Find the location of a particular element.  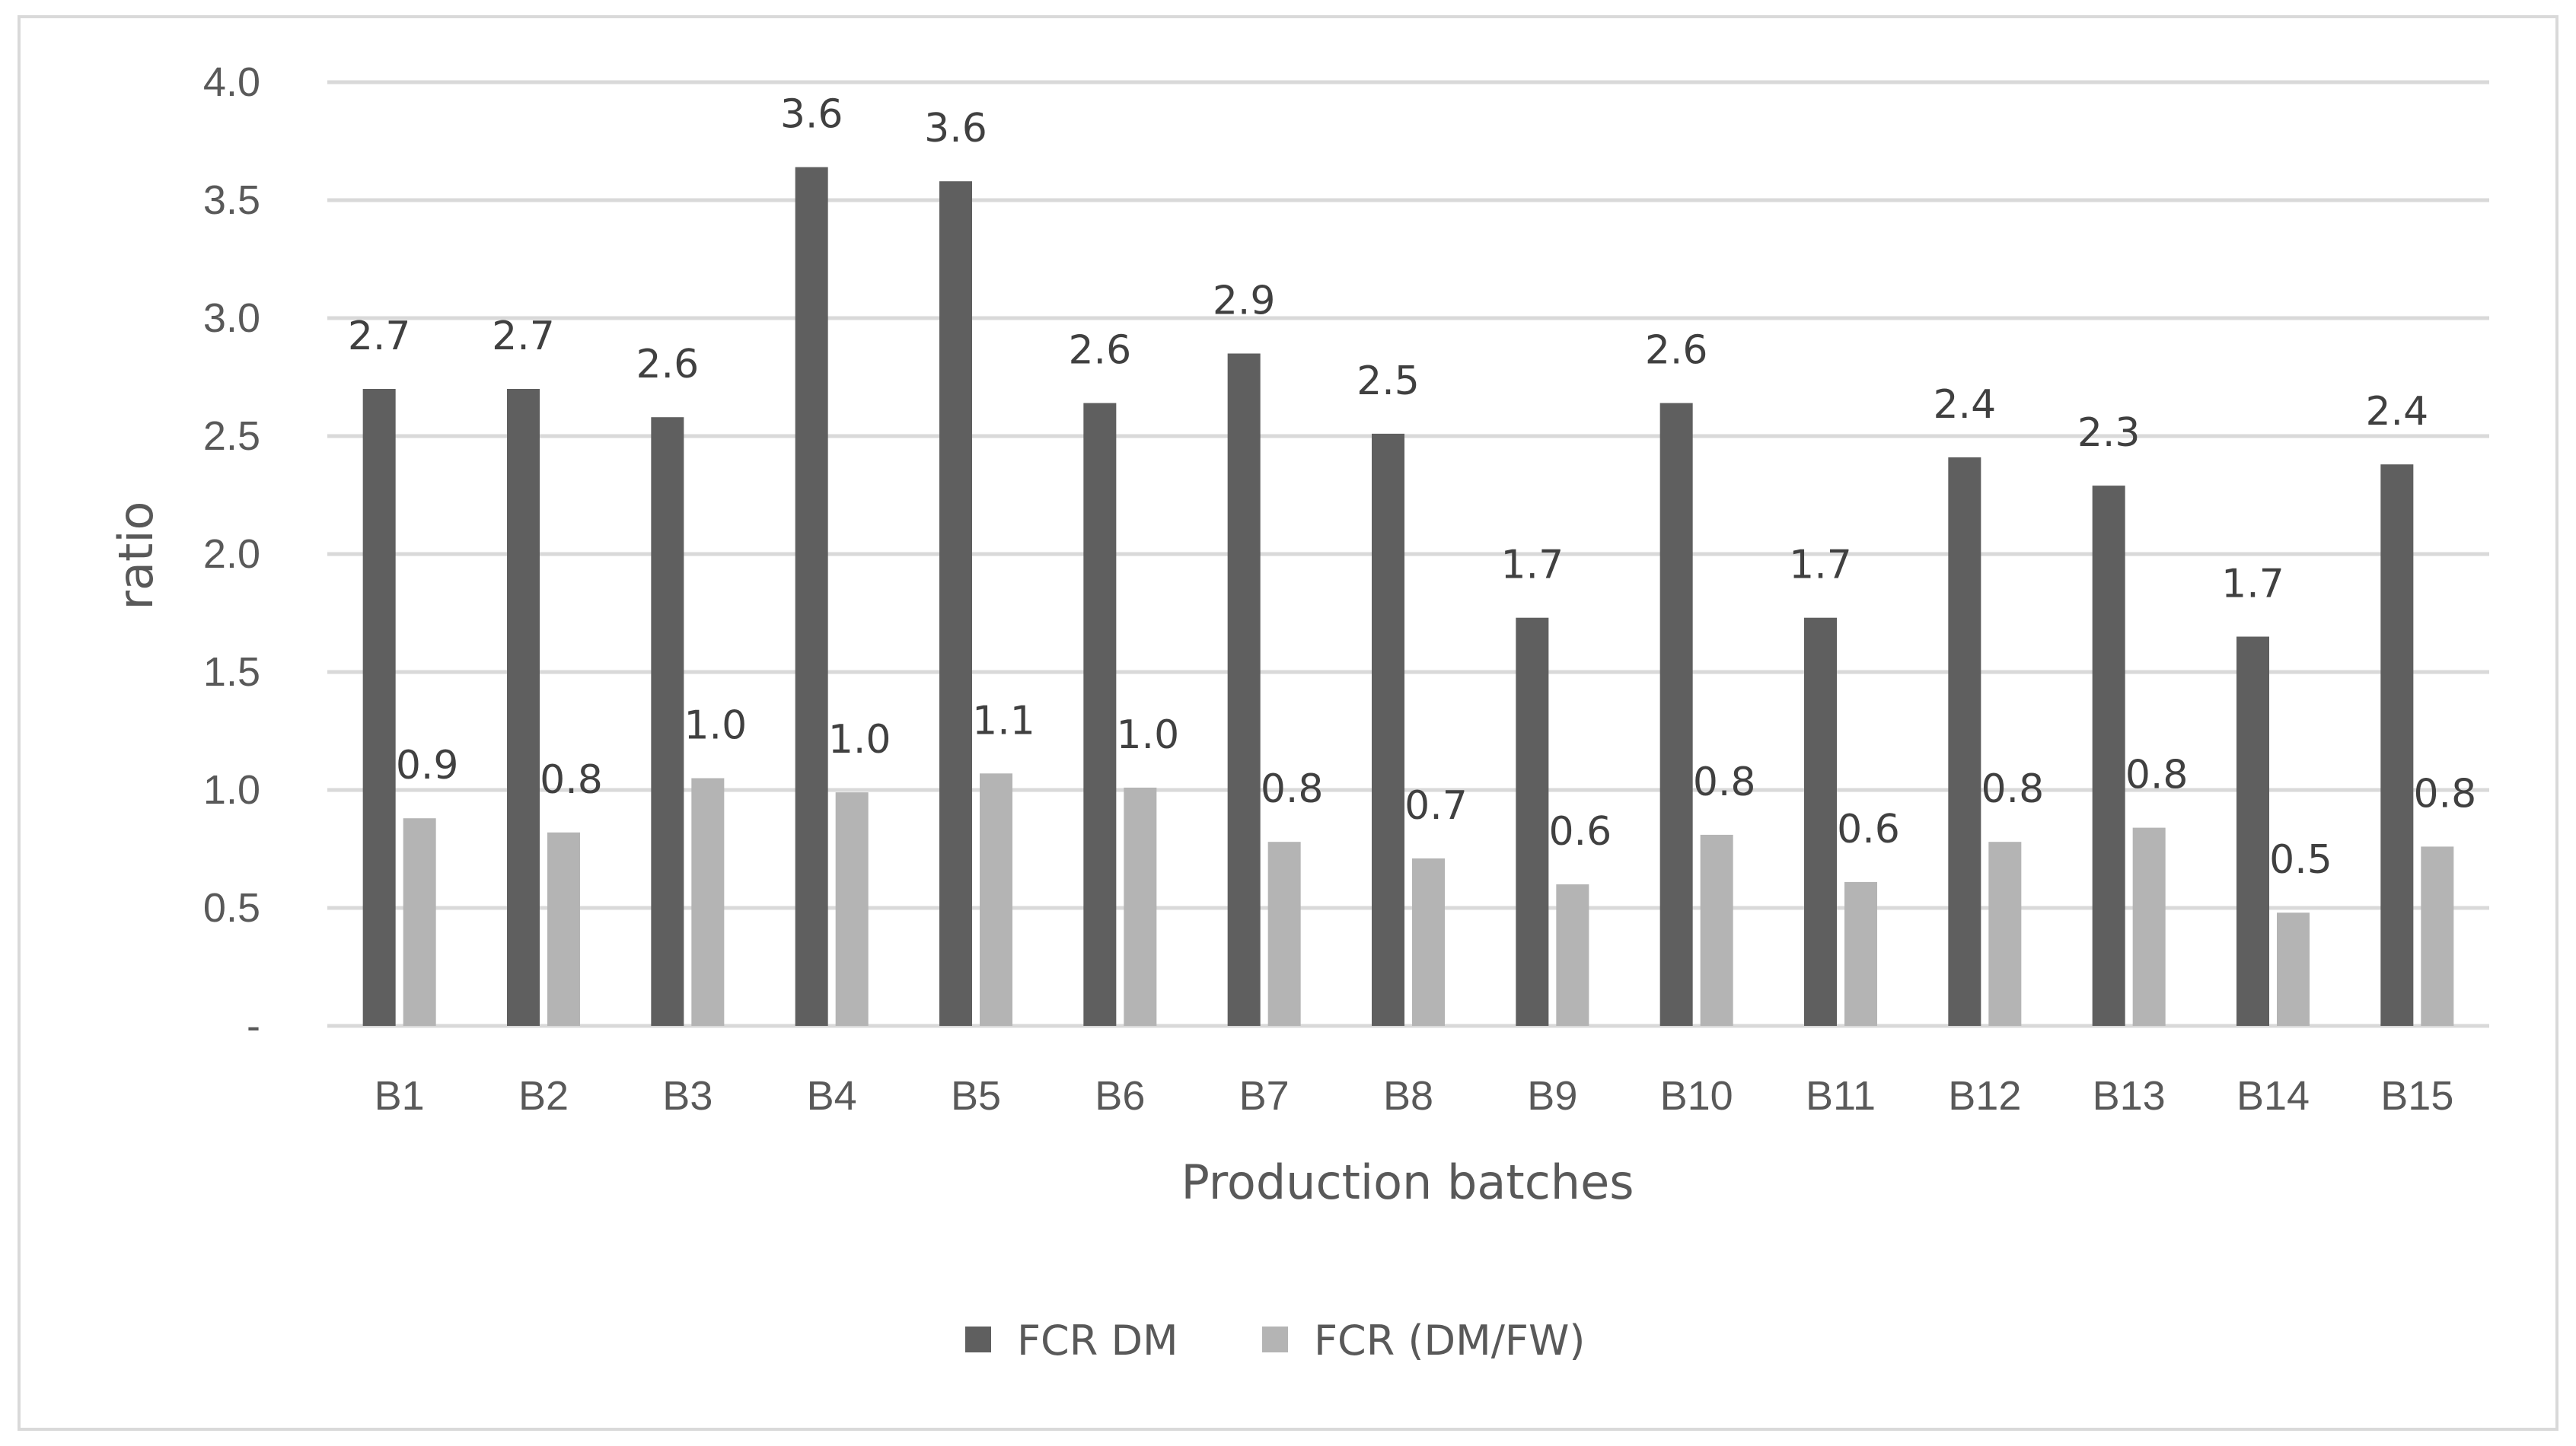

bar-fcr-dm-fw-b9 is located at coordinates (1572, 955).